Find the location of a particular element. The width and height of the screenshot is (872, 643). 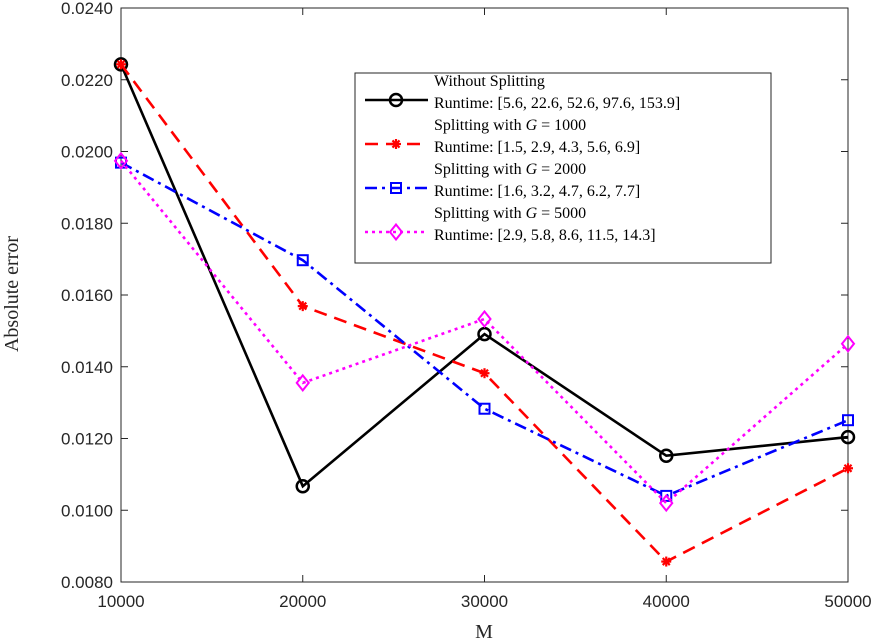

legend-marker-g2000-square is located at coordinates (396, 188).